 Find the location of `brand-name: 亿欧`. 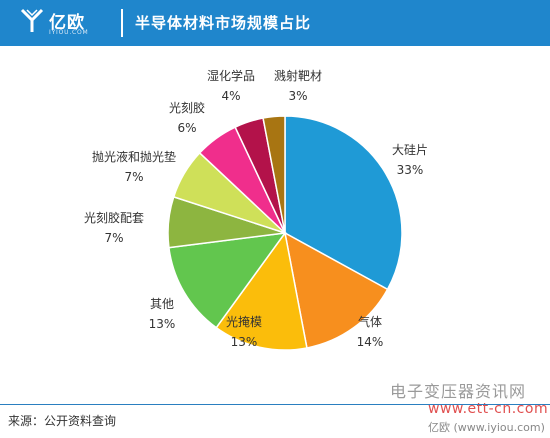

brand-name: 亿欧 is located at coordinates (67, 23).